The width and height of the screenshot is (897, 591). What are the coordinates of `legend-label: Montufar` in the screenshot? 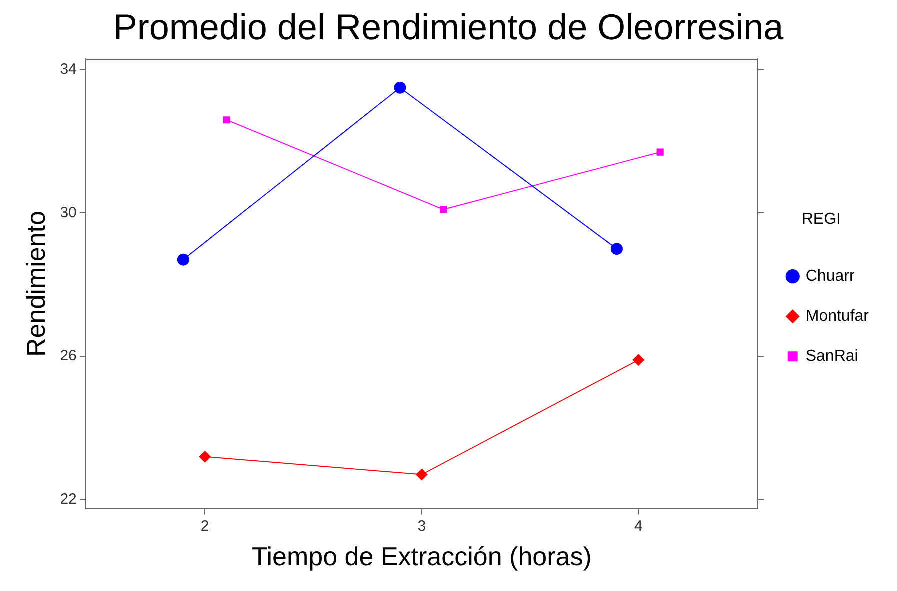 It's located at (838, 317).